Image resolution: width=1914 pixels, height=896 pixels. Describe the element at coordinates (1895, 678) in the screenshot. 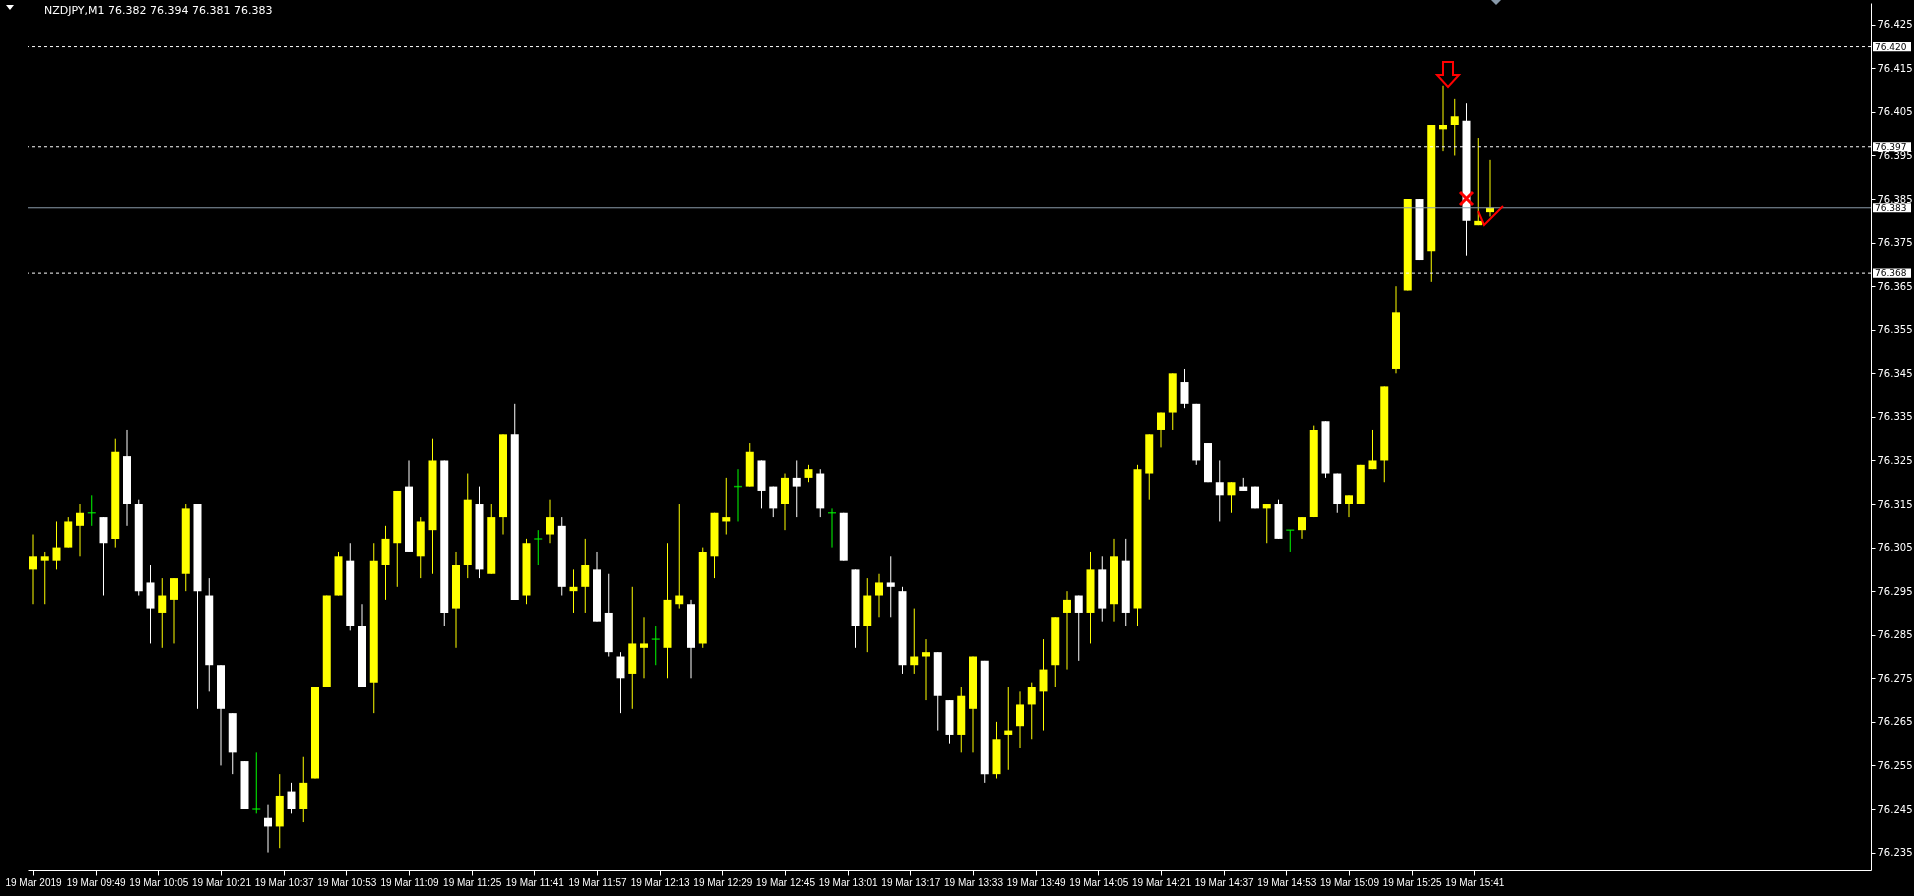

I see `y-tick-label: 76.275` at that location.